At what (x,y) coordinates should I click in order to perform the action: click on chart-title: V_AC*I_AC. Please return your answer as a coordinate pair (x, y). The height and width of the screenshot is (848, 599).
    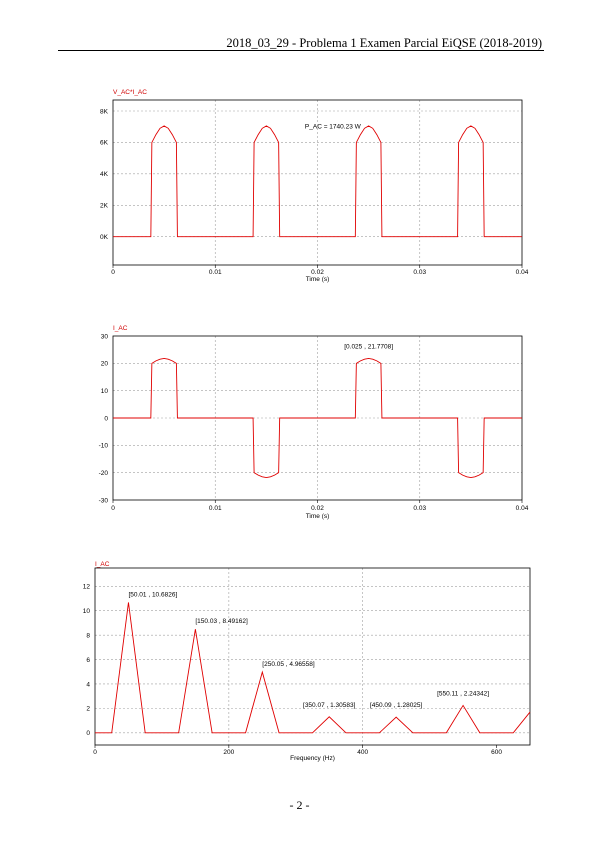
    Looking at the image, I should click on (130, 92).